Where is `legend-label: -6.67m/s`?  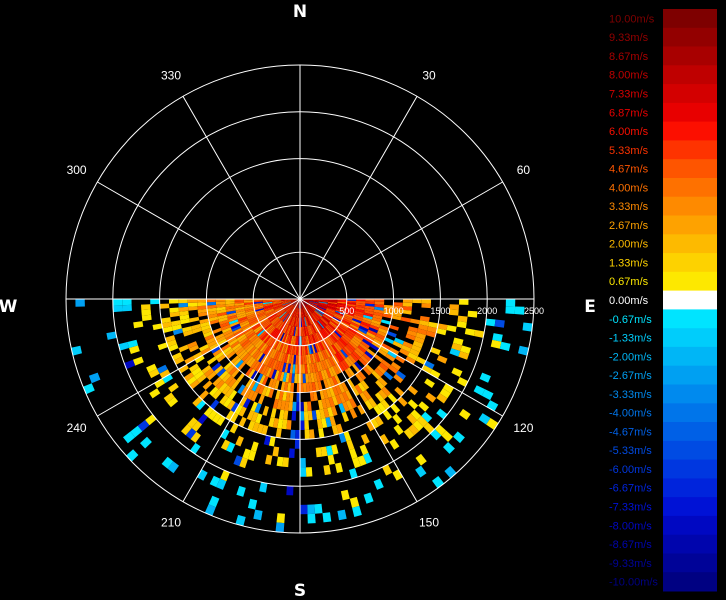
legend-label: -6.67m/s is located at coordinates (630, 489).